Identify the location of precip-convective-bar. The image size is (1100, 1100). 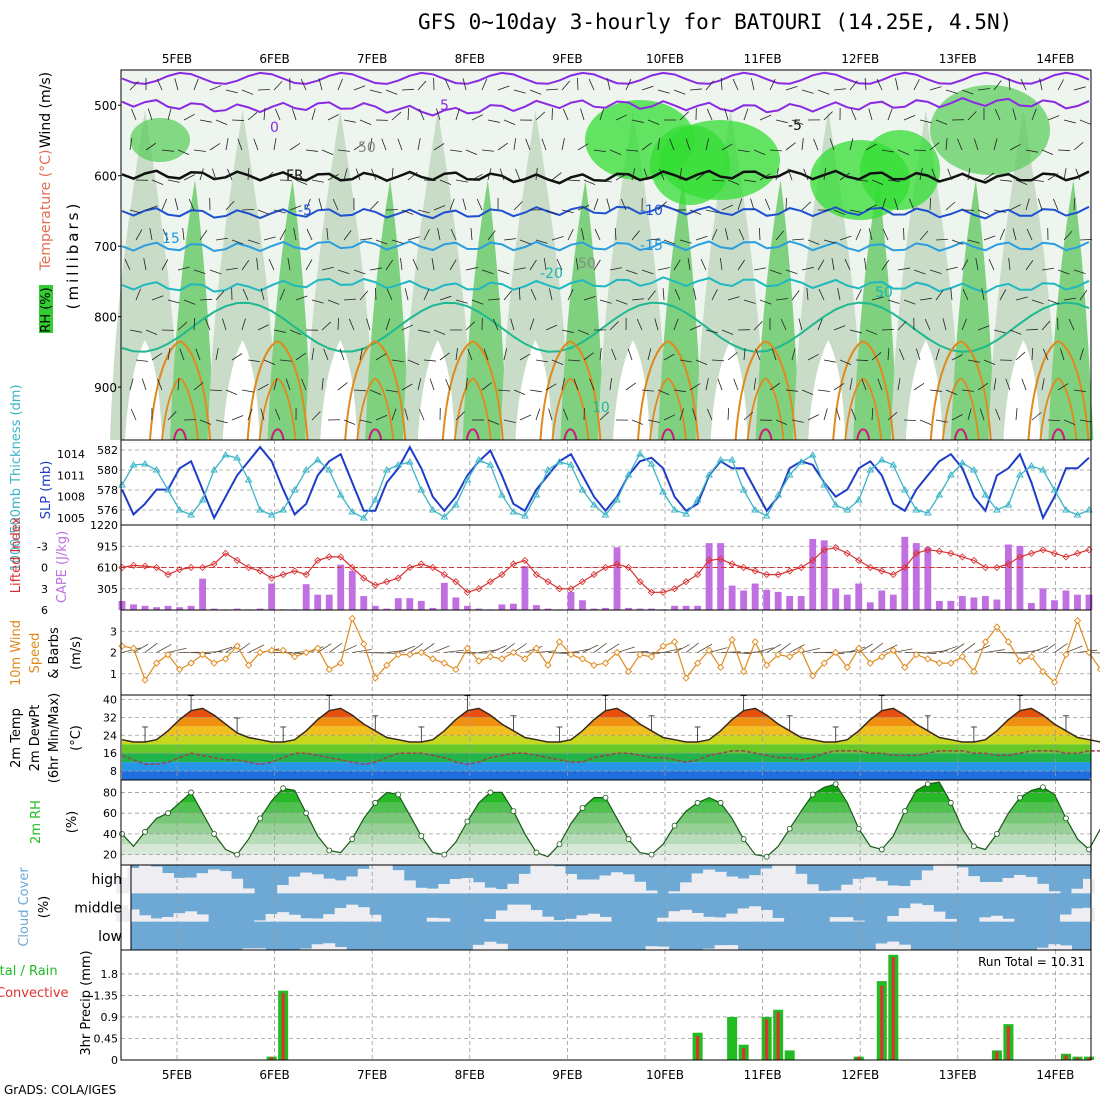
(698, 1048).